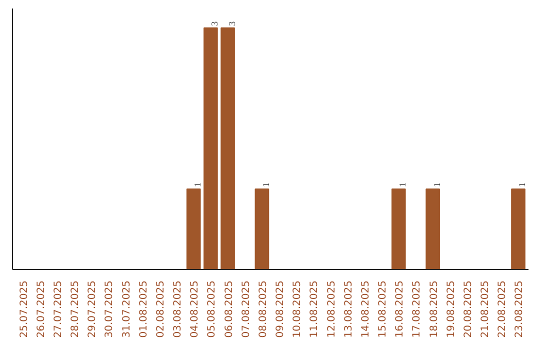 This screenshot has width=540, height=340. What do you see at coordinates (58, 309) in the screenshot?
I see `x-tick-label: 27.07.2025` at bounding box center [58, 309].